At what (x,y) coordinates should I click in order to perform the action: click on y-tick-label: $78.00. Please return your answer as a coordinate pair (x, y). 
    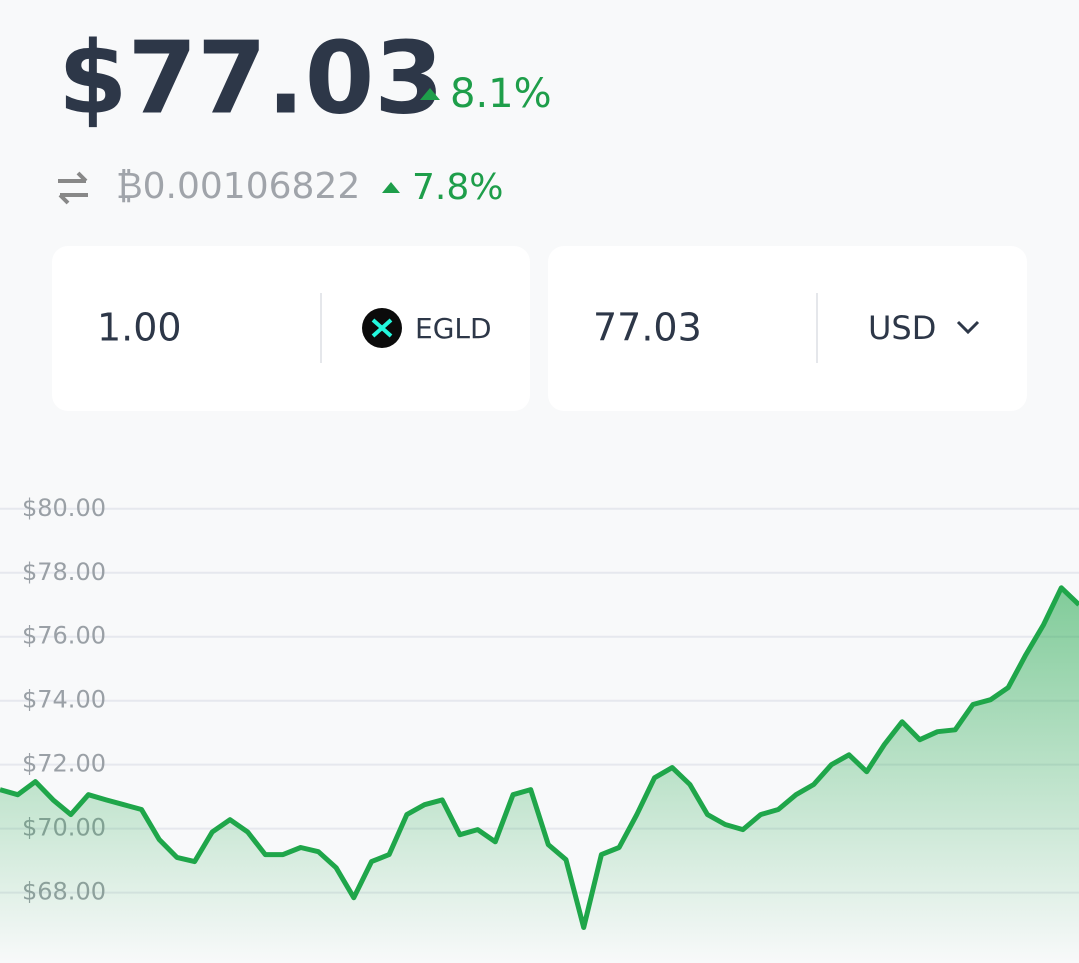
    Looking at the image, I should click on (64, 572).